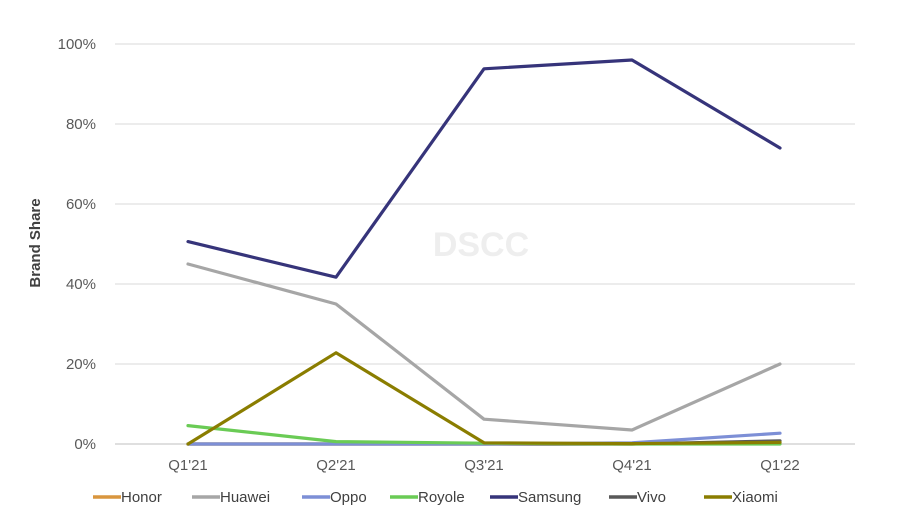 This screenshot has height=528, width=923. I want to click on legend-label-samsung: Samsung, so click(549, 497).